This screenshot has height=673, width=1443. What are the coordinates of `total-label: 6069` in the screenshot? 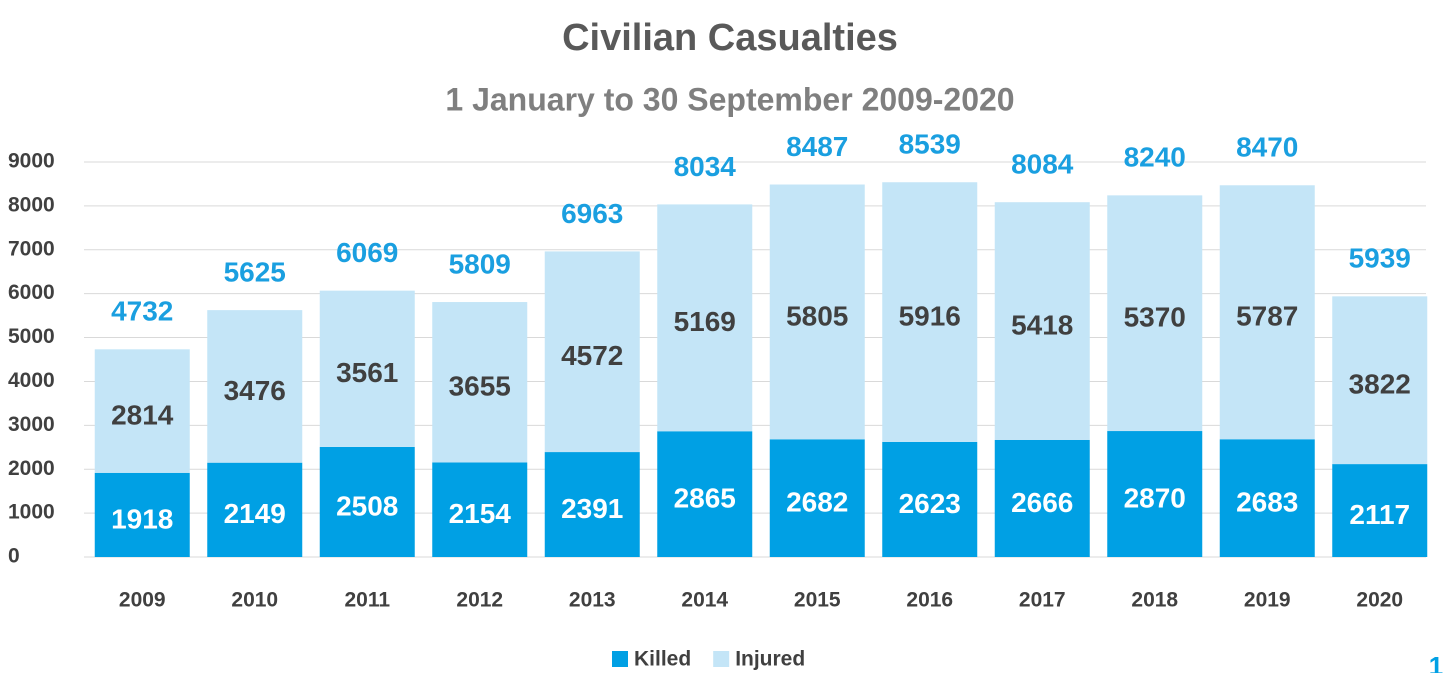 It's located at (367, 252).